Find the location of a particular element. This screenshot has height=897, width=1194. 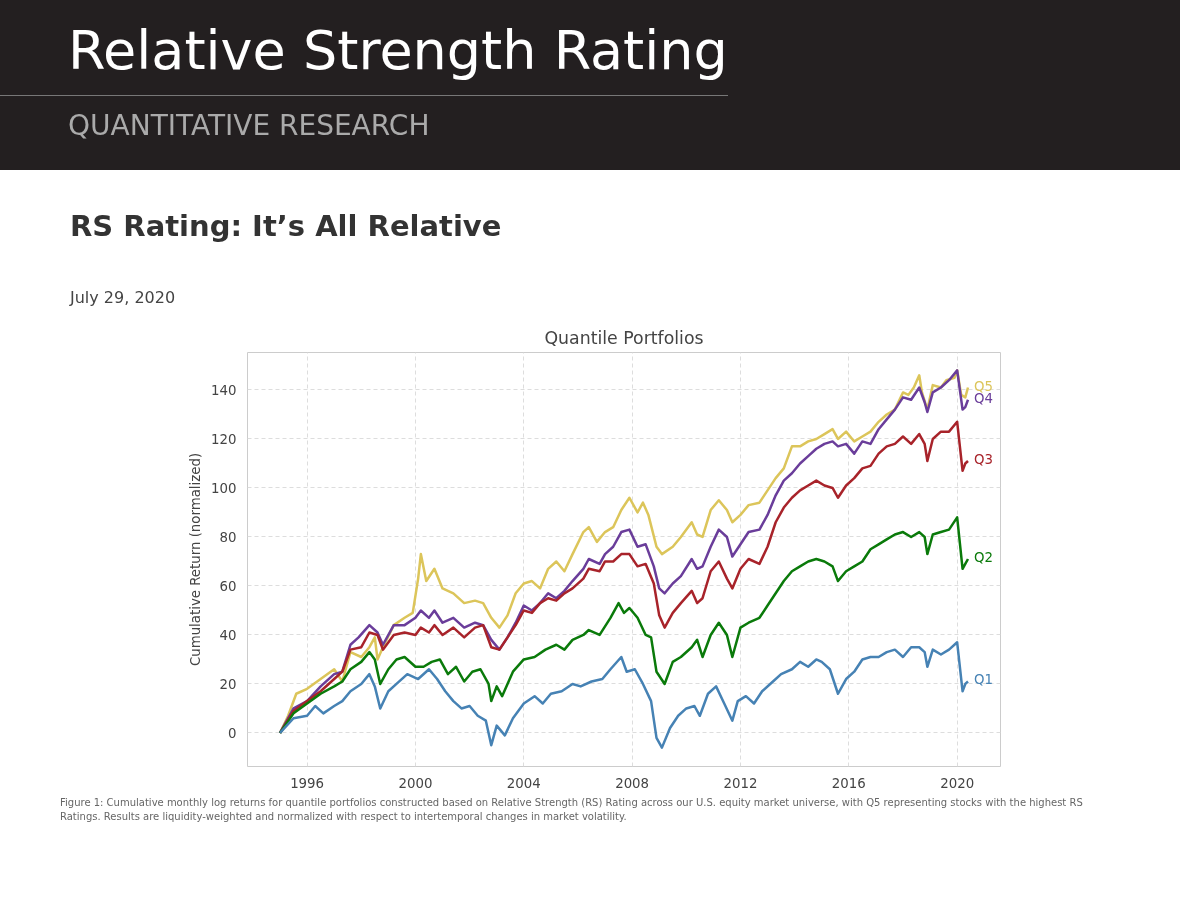

x-tick-label: 2004 is located at coordinates (523, 783).